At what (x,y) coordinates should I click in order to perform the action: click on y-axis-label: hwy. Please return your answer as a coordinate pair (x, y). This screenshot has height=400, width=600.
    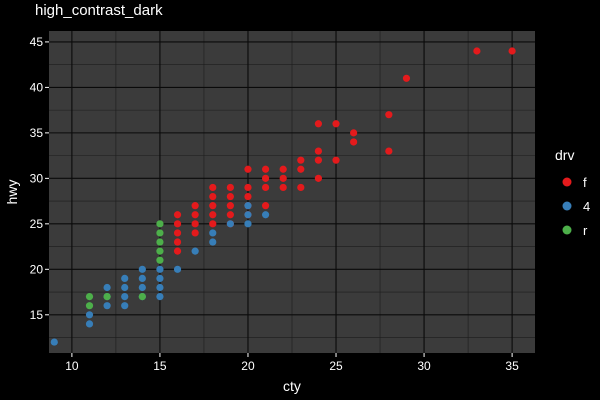
    Looking at the image, I should click on (12, 192).